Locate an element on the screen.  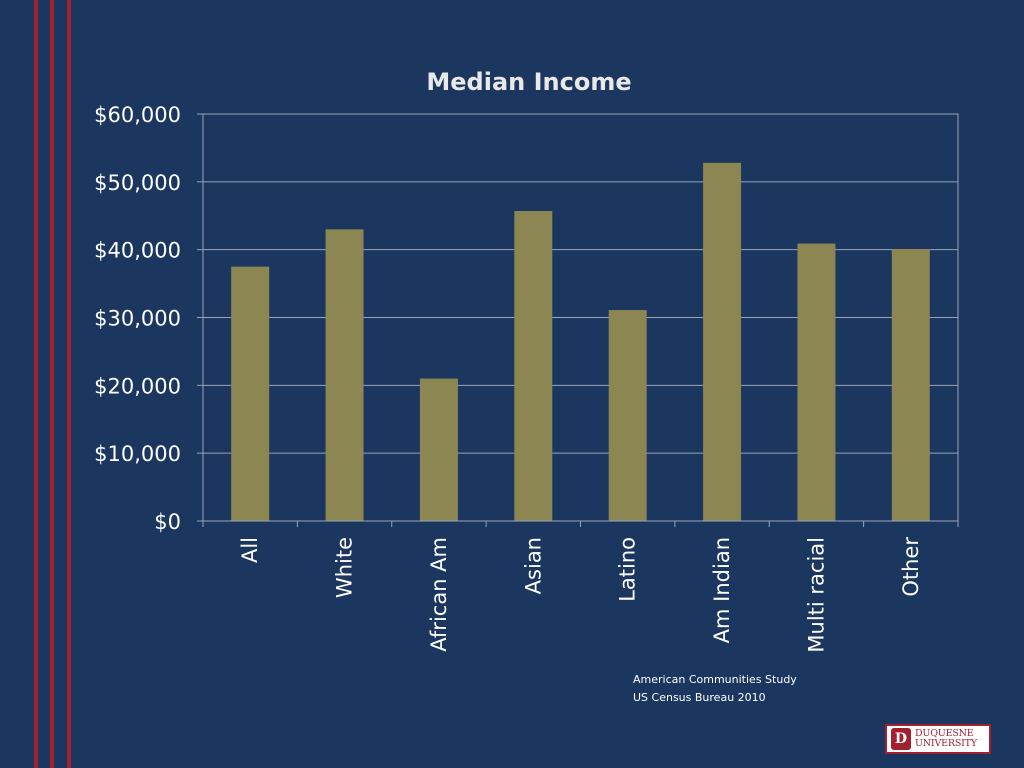
x-tick-label: White is located at coordinates (345, 567).